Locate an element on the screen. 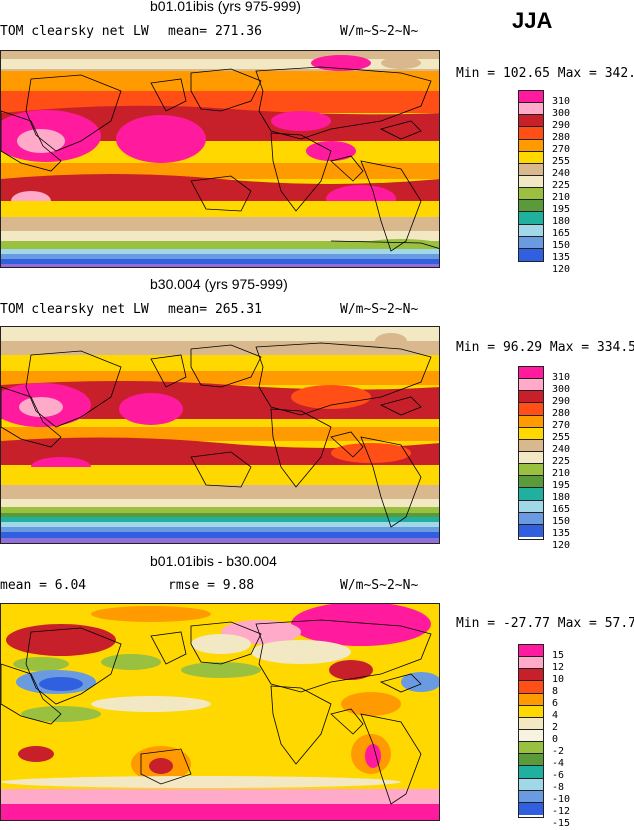 Image resolution: width=634 pixels, height=830 pixels. colorbar-label: 8 is located at coordinates (555, 691).